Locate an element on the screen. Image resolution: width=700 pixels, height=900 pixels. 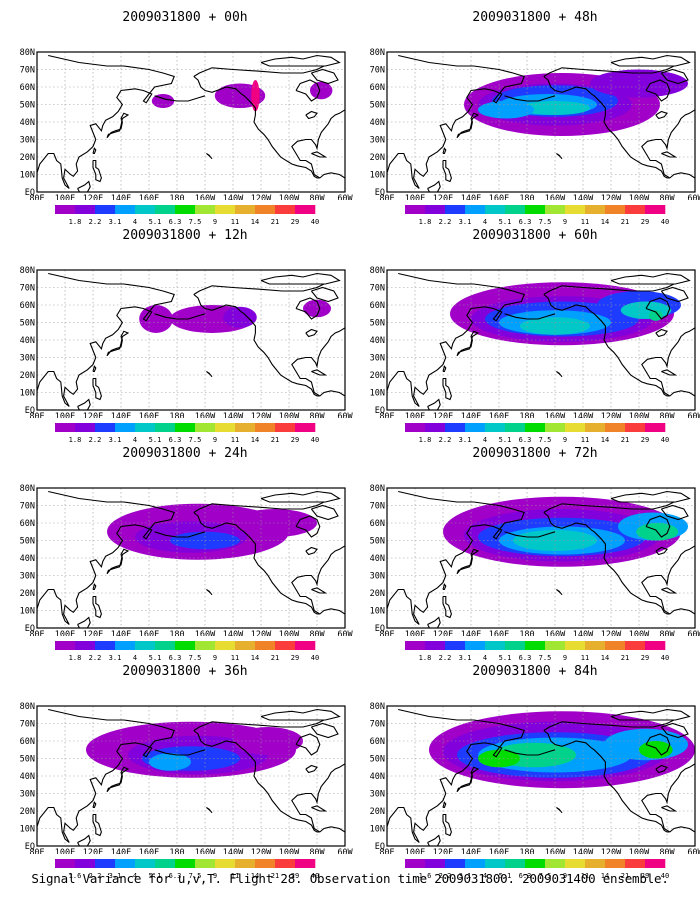
lat-tick-label: EQ is located at coordinates (30, 193).